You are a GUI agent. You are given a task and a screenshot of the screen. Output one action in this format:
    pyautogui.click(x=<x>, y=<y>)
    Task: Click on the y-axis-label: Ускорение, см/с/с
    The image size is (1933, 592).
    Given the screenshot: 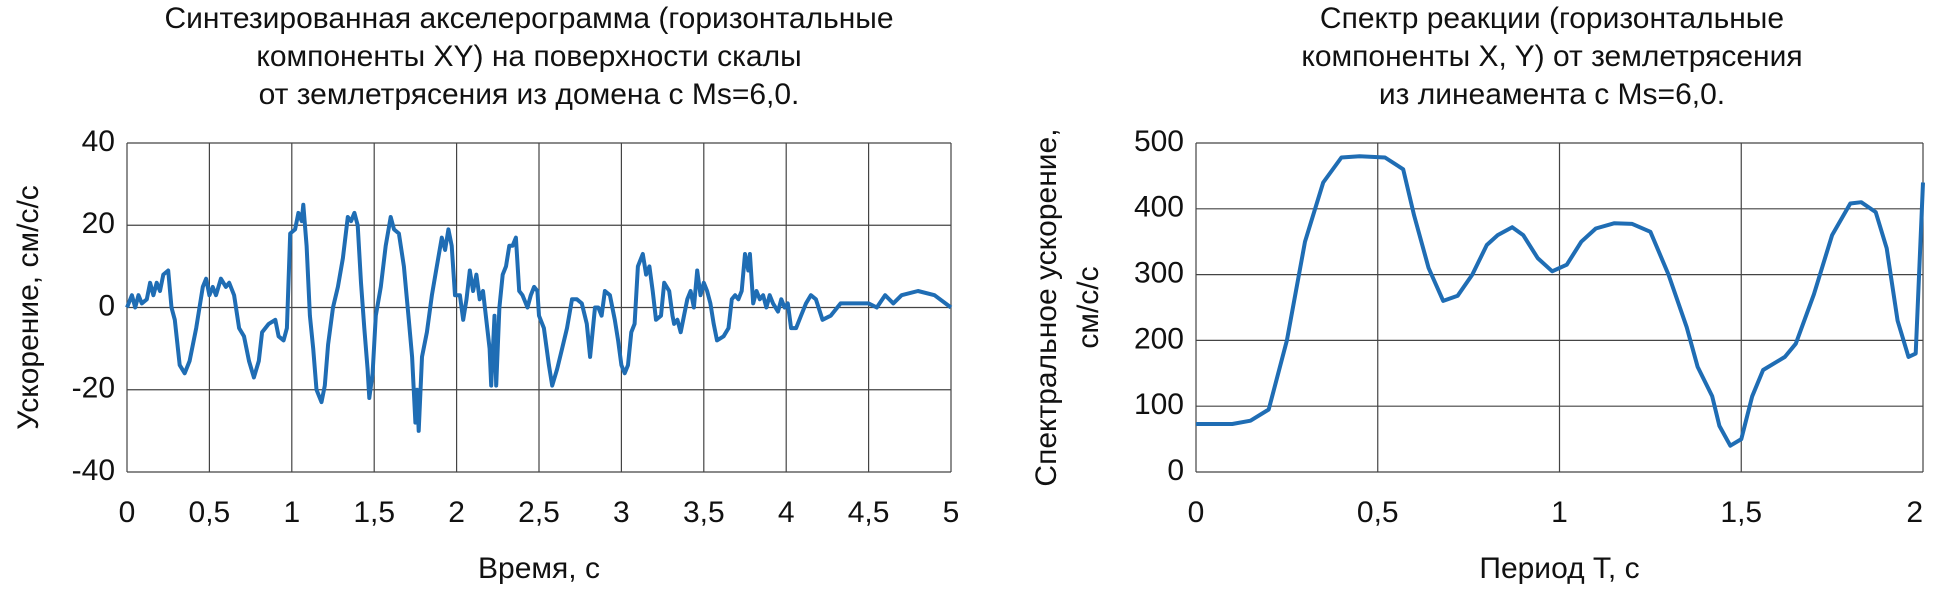 What is the action you would take?
    pyautogui.click(x=28, y=307)
    